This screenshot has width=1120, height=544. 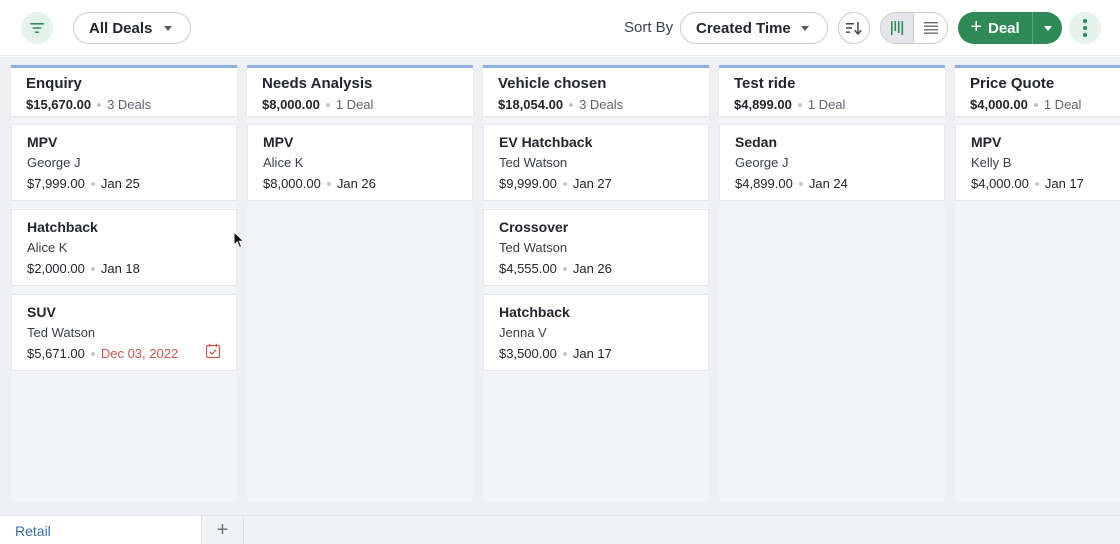 I want to click on filter-funnel-icon, so click(x=37, y=28).